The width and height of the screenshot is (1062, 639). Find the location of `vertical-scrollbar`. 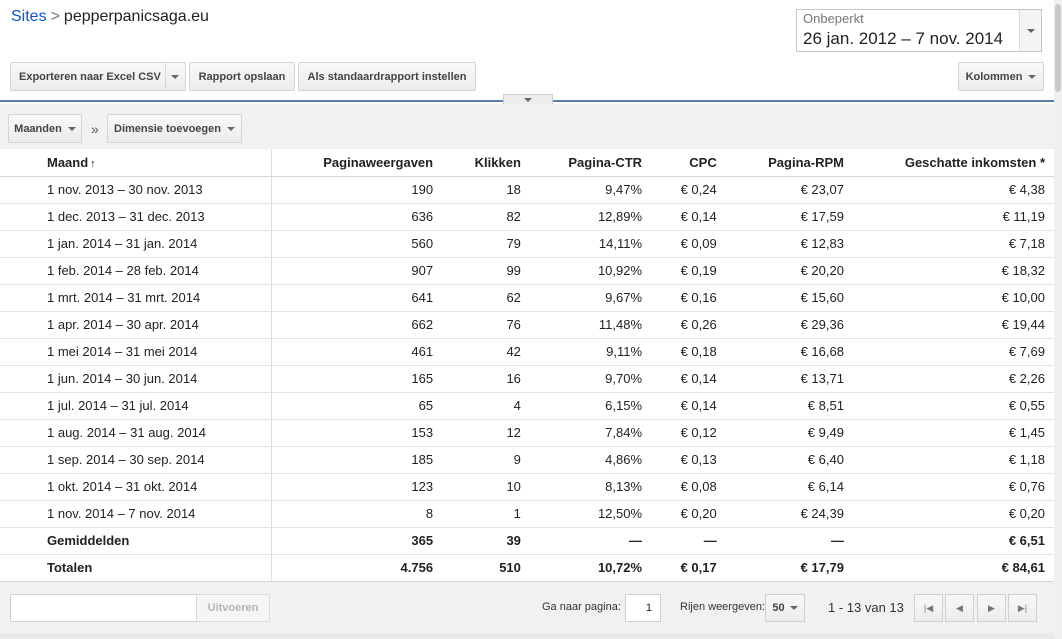

vertical-scrollbar is located at coordinates (1058, 319).